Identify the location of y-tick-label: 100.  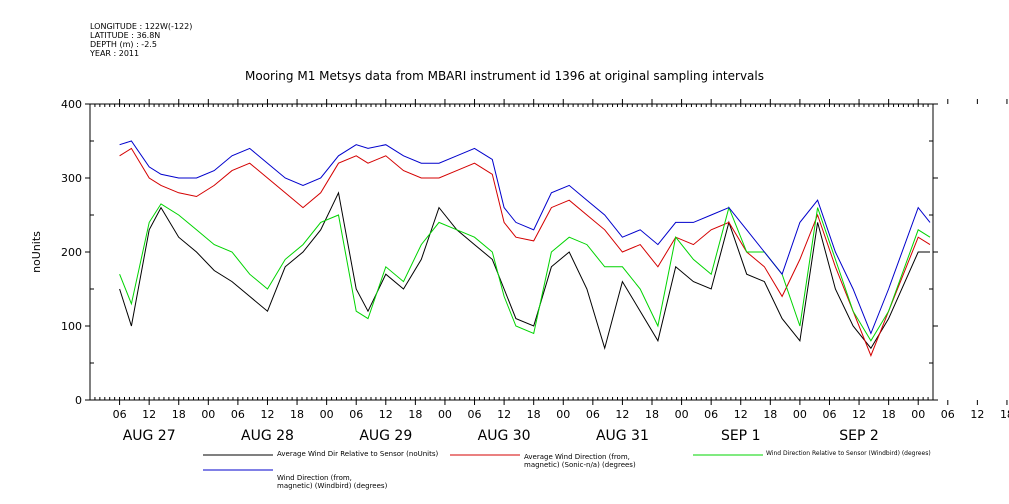
(71, 326).